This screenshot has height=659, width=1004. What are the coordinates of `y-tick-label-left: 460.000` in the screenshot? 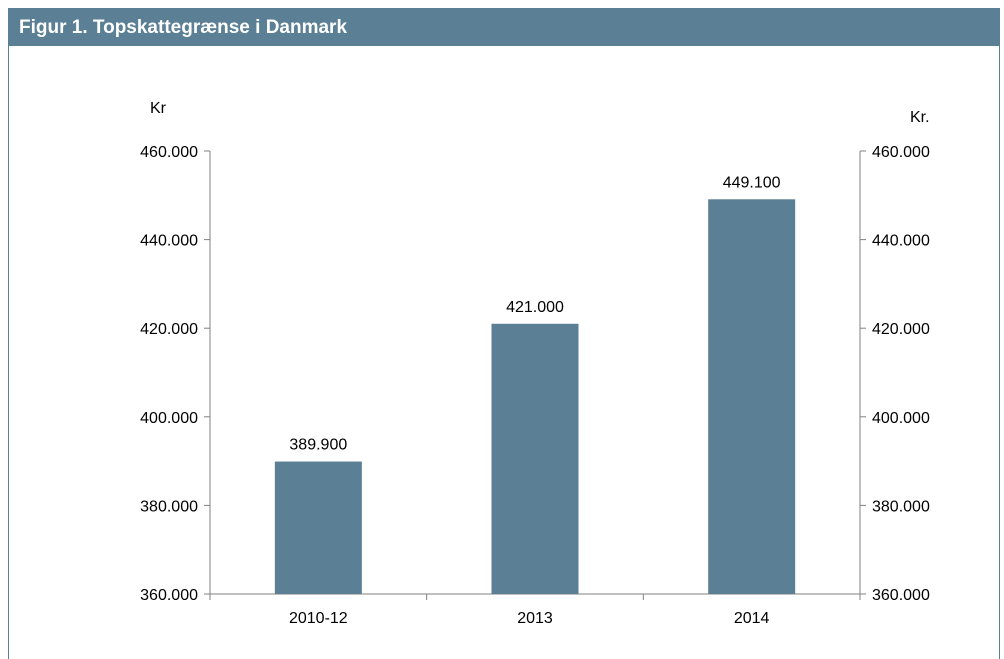 It's located at (169, 152).